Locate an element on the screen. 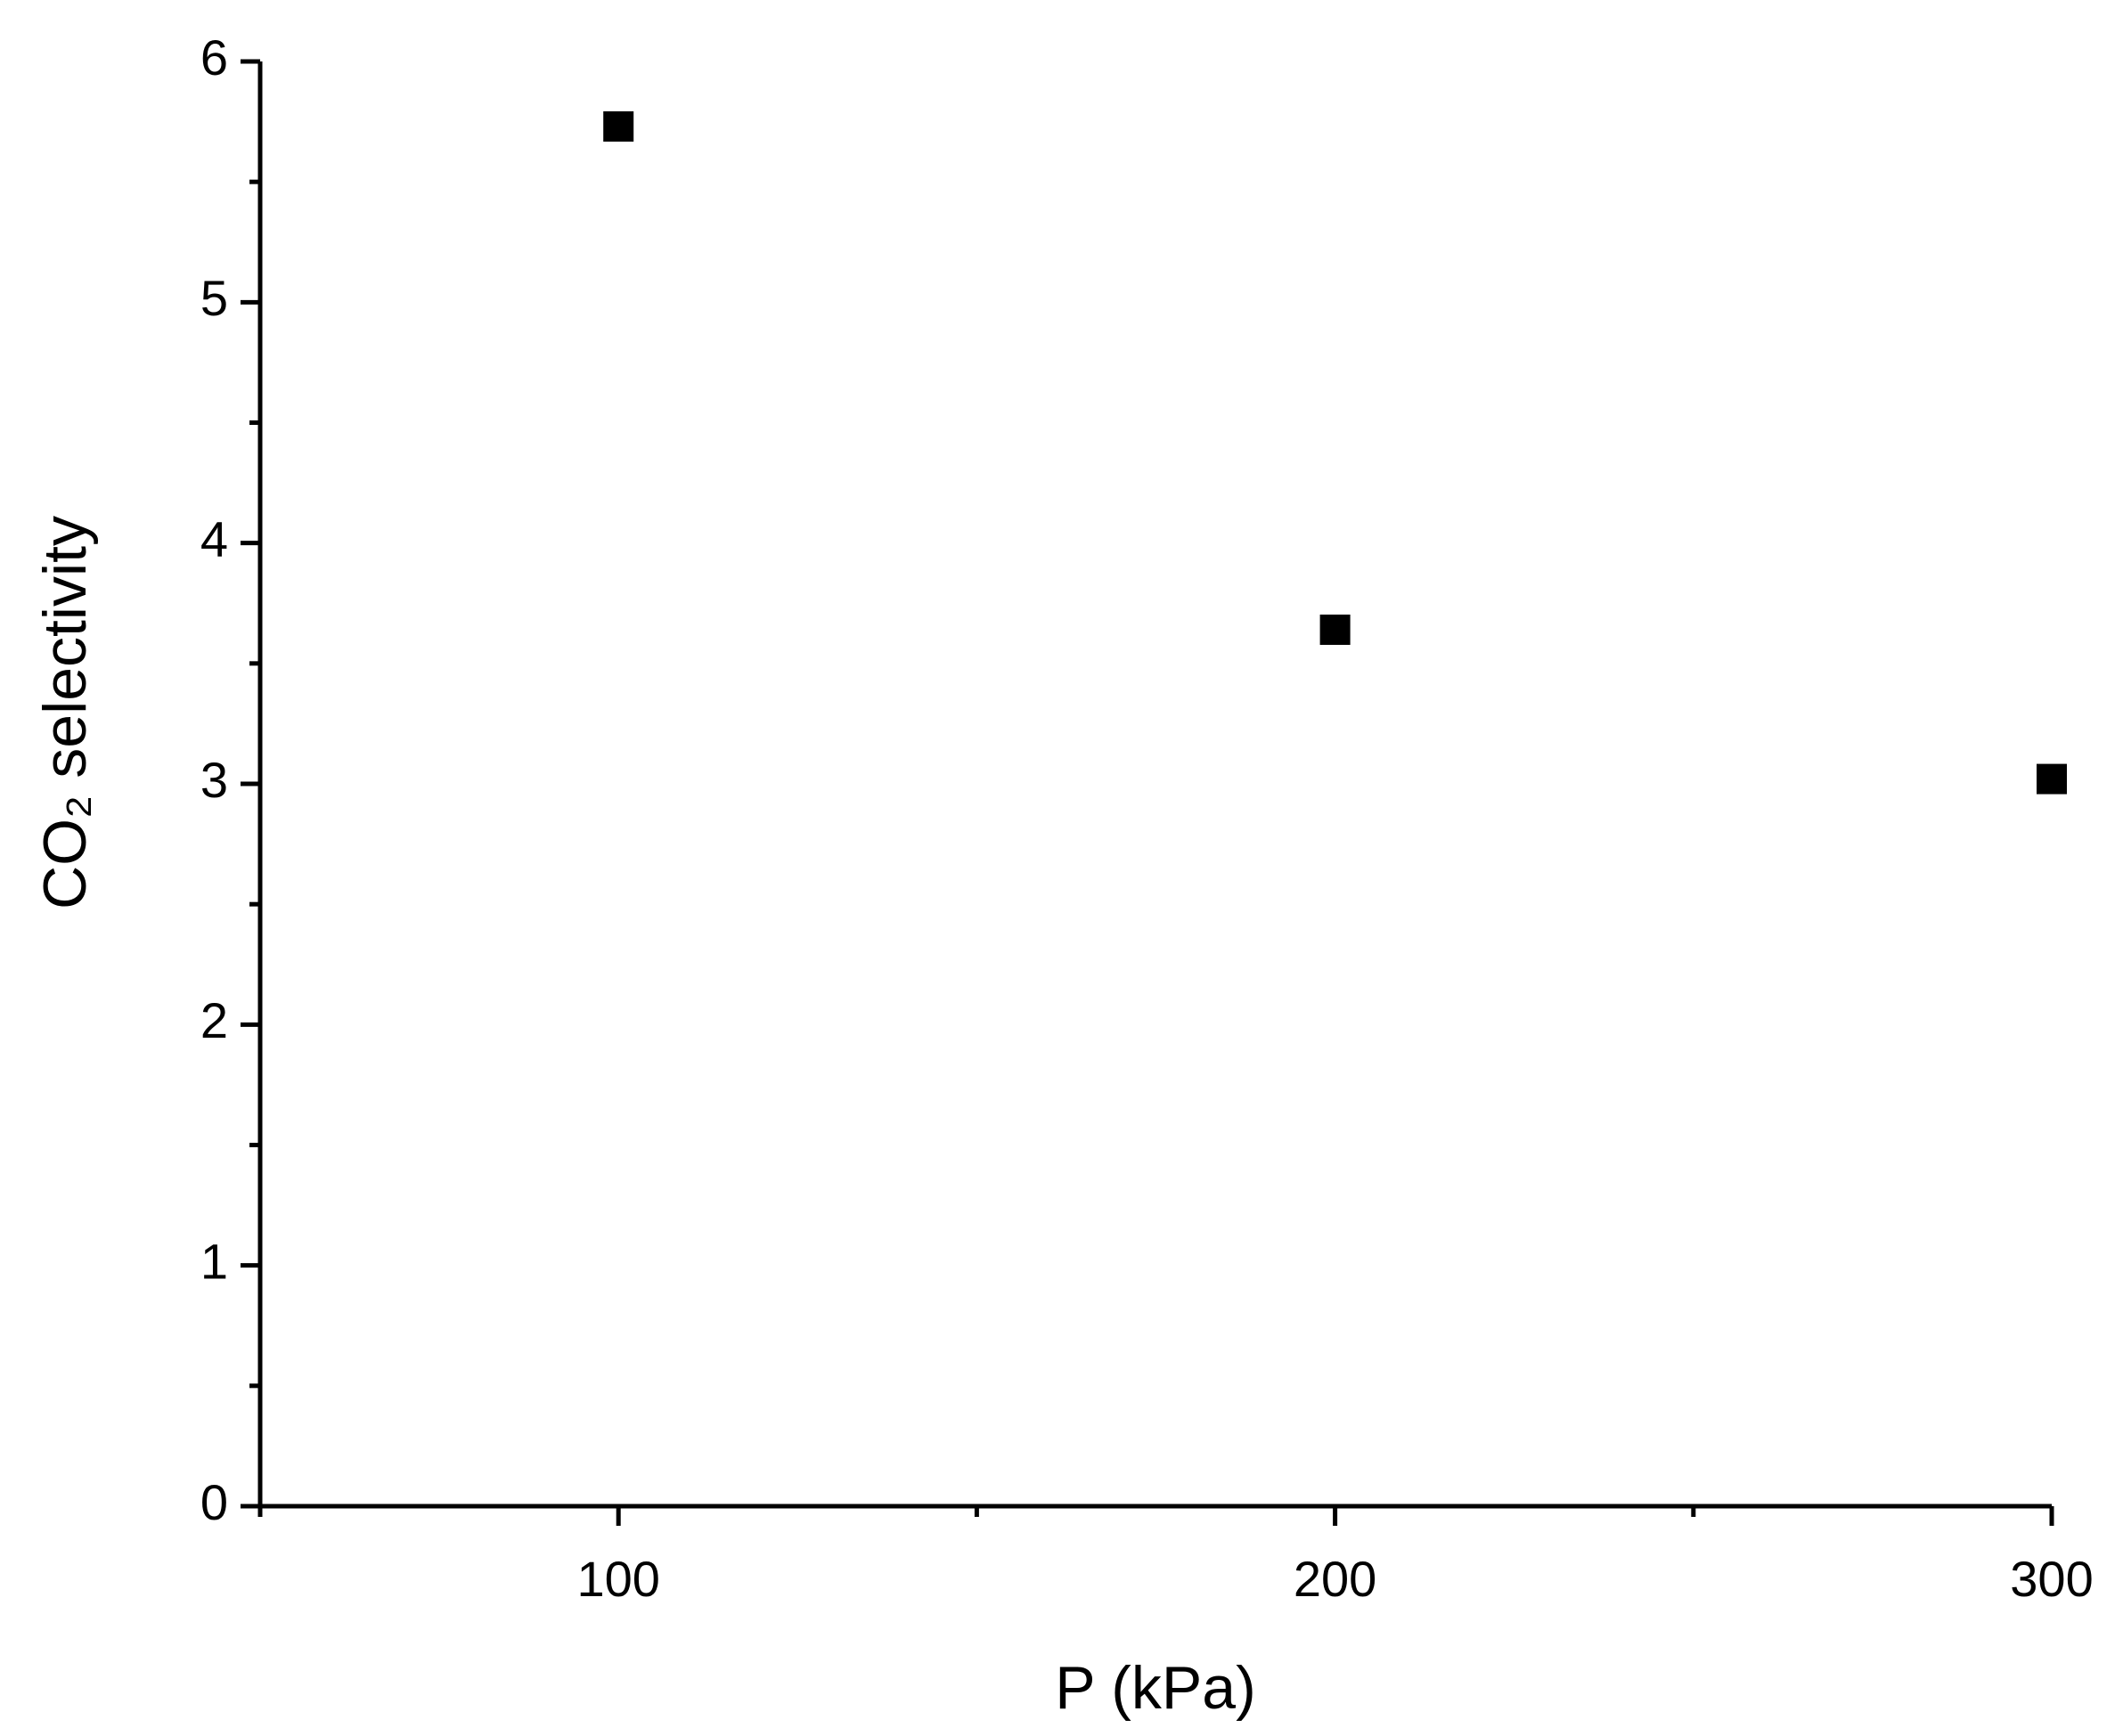  x-tick-label: 300 is located at coordinates (2051, 1579).